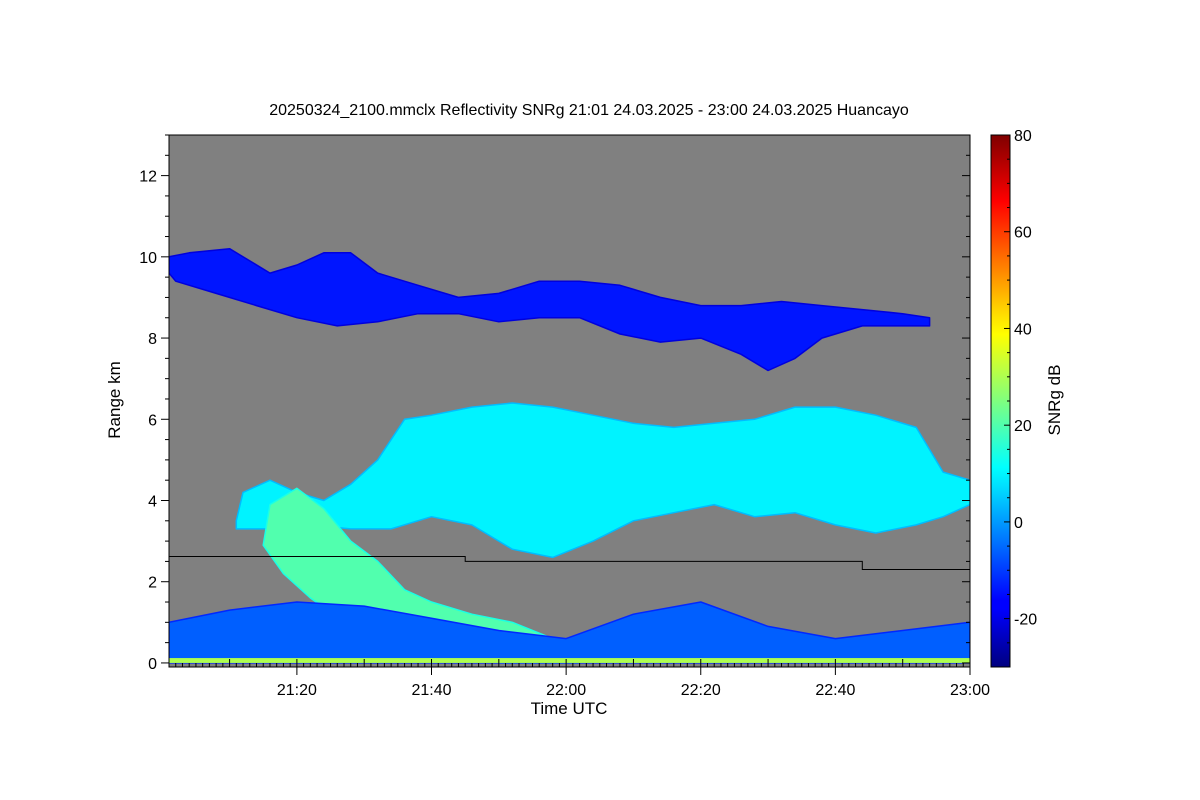 The image size is (1200, 800). What do you see at coordinates (1018, 523) in the screenshot?
I see `colorbar-tick-label: 0` at bounding box center [1018, 523].